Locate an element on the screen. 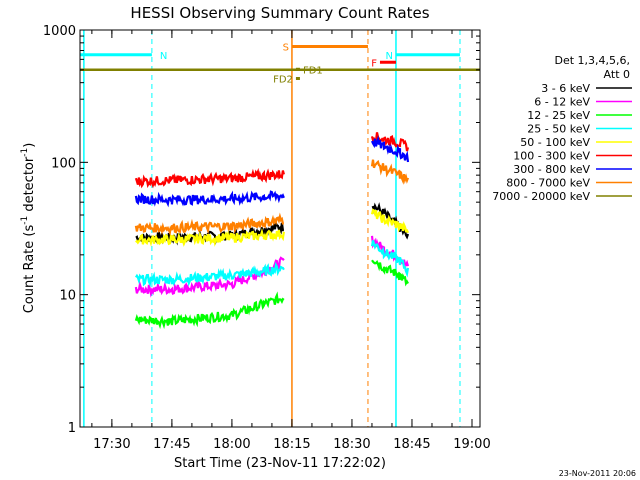 The image size is (640, 480). state-bar-label-1: N is located at coordinates (388, 56).